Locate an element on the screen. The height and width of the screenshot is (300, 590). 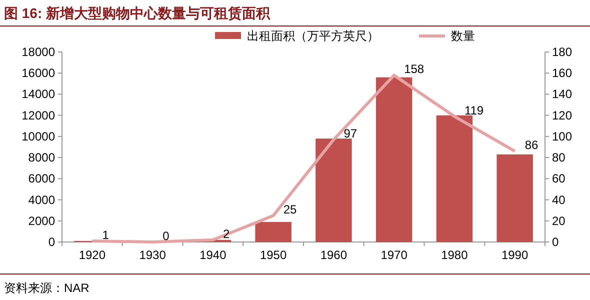
y2-tick-label: 60 is located at coordinates (559, 179).